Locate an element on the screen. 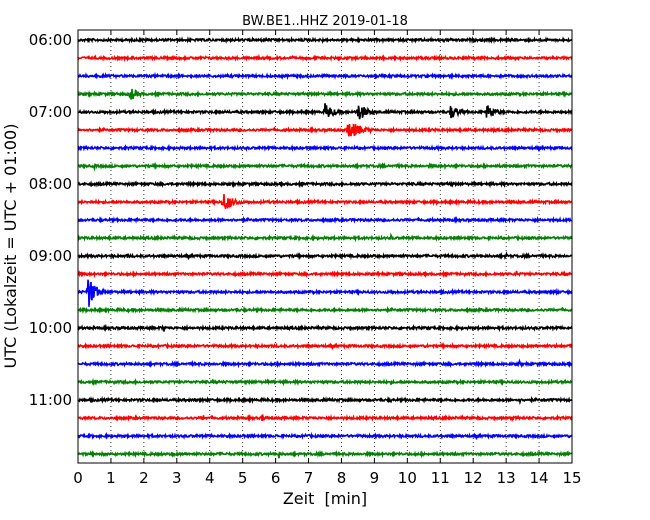  y-tick-label: 11:00 is located at coordinates (50, 400).